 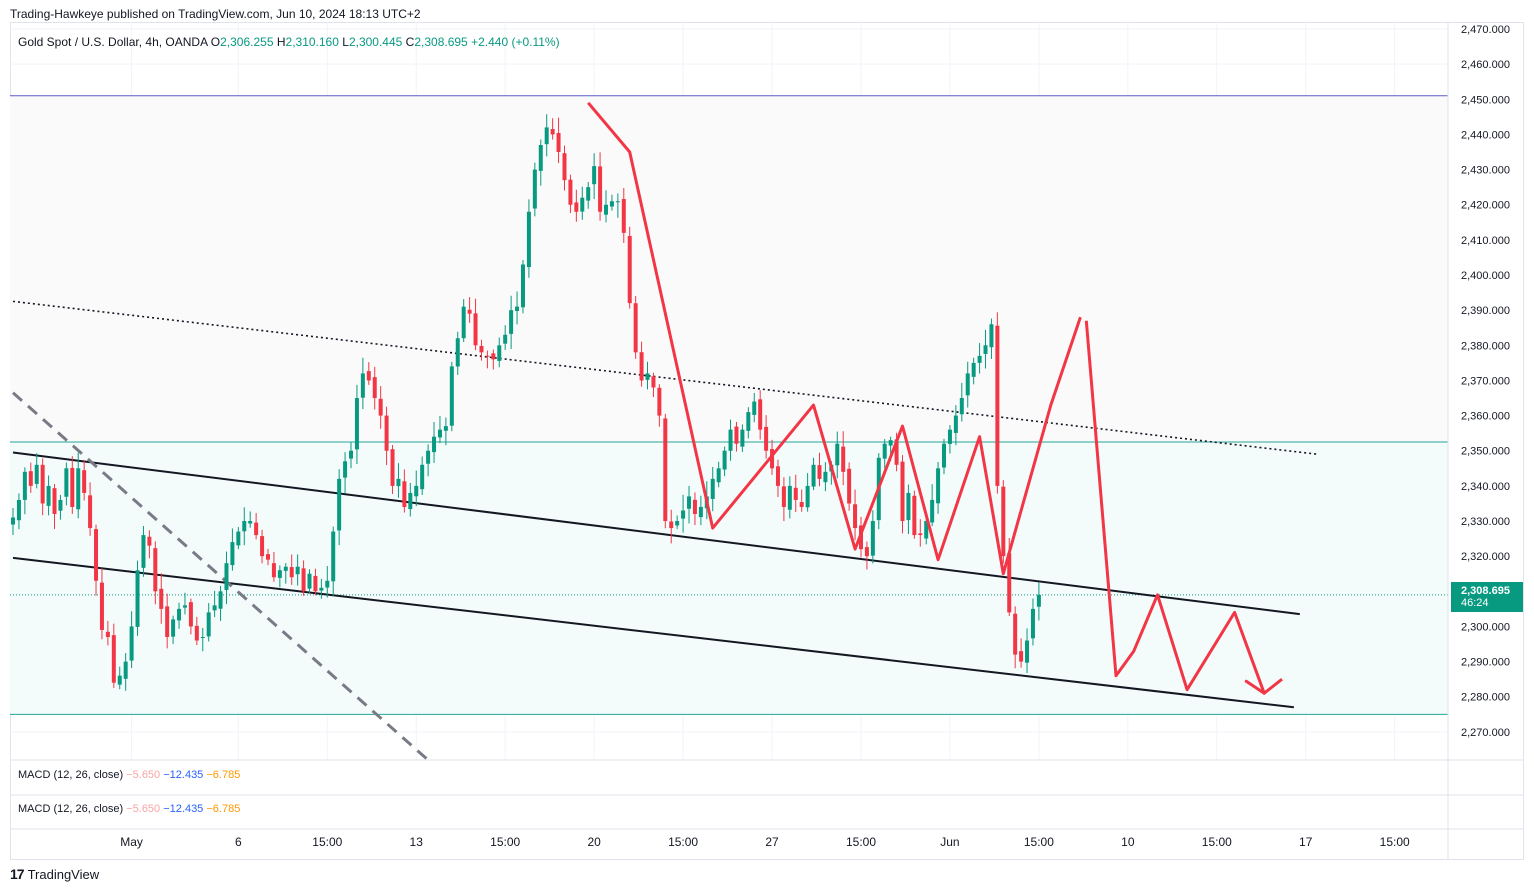 What do you see at coordinates (143, 809) in the screenshot?
I see `macd-value-1: −5.650` at bounding box center [143, 809].